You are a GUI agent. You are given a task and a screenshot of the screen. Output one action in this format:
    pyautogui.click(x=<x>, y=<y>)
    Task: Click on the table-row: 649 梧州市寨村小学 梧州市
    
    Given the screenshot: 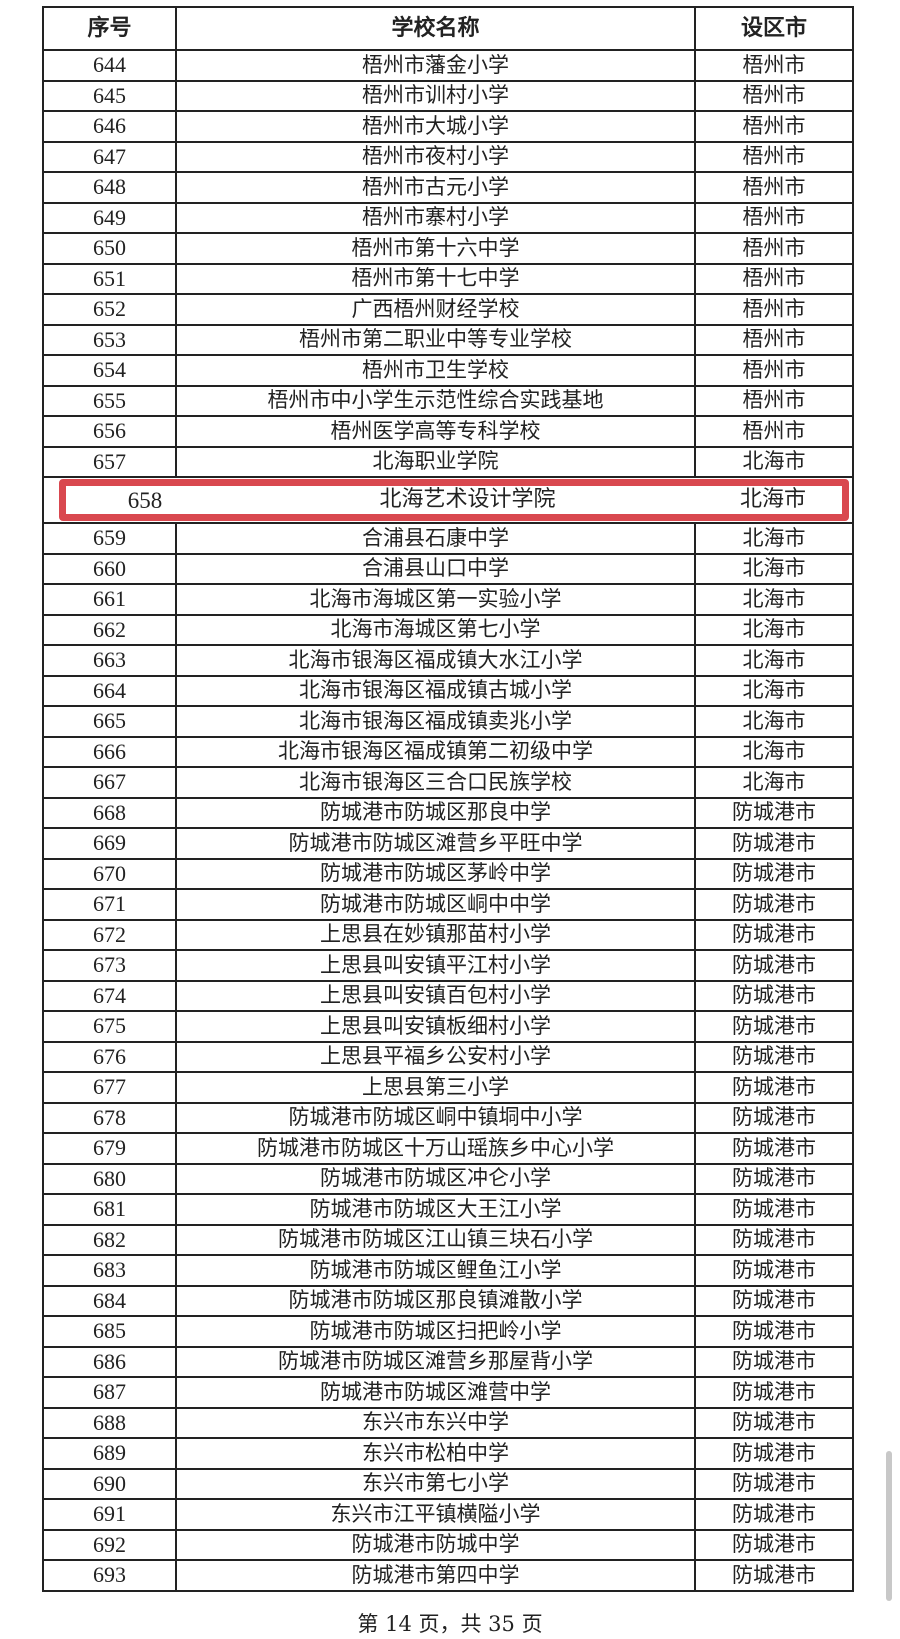 What is the action you would take?
    pyautogui.click(x=448, y=217)
    